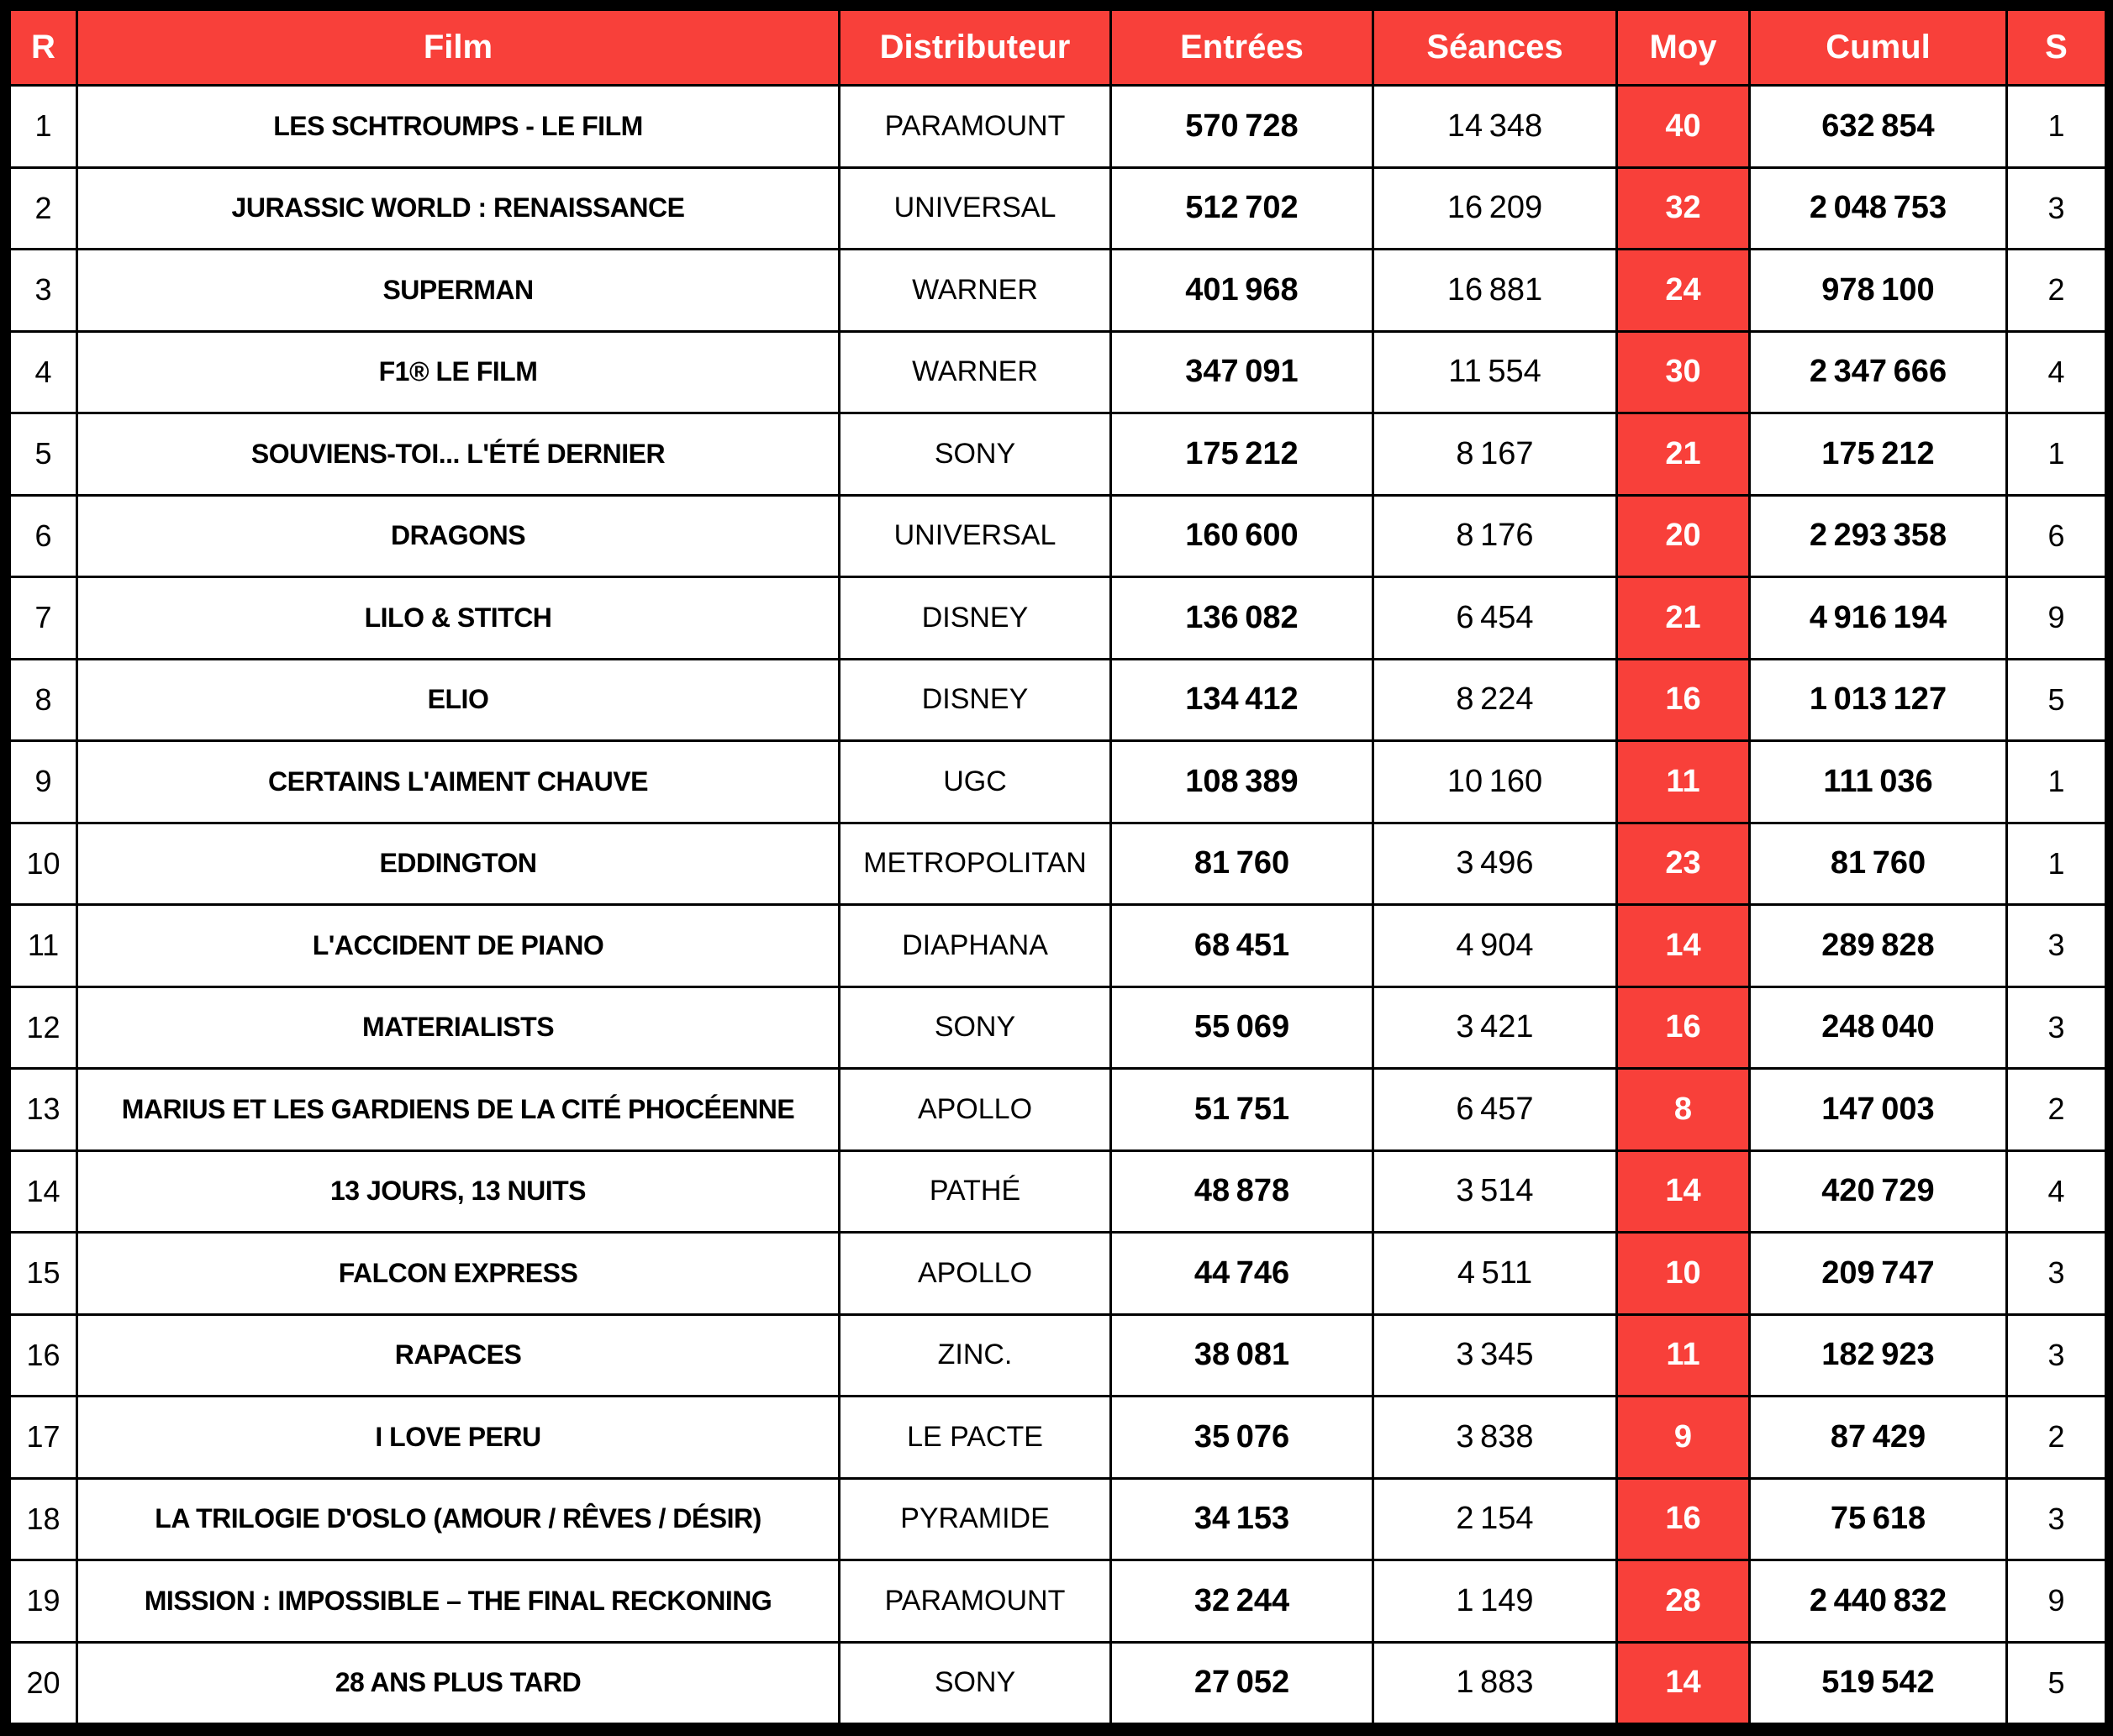  I want to click on rank-cell: 20, so click(43, 1682).